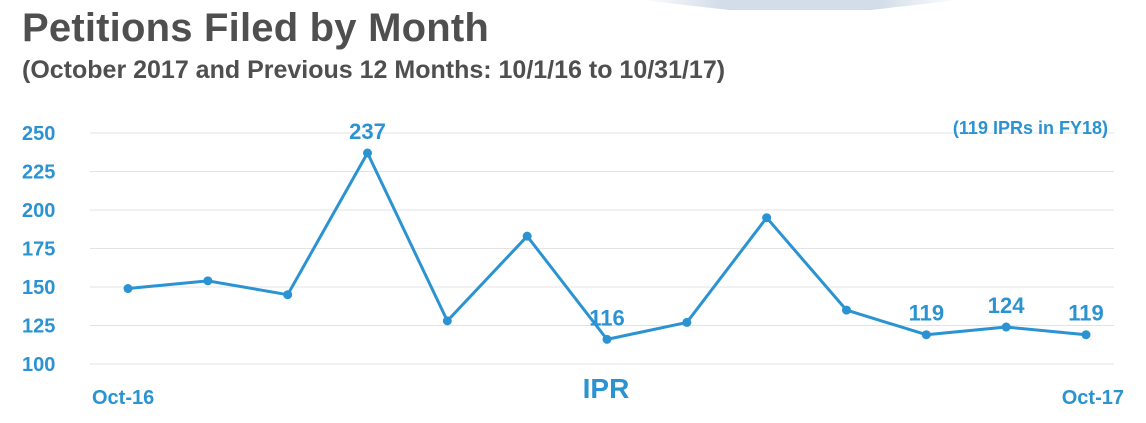 The height and width of the screenshot is (423, 1146). I want to click on y-tick-label: 225, so click(38, 173).